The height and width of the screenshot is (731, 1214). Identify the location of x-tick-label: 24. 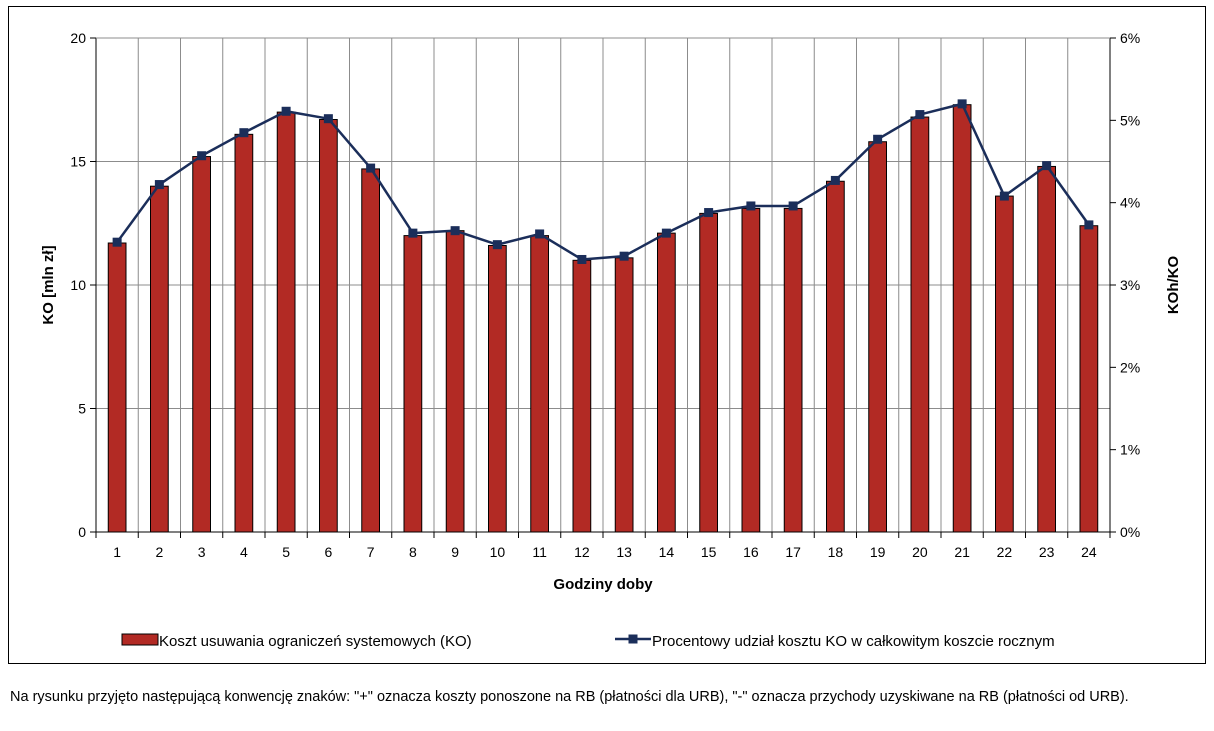
(1089, 552).